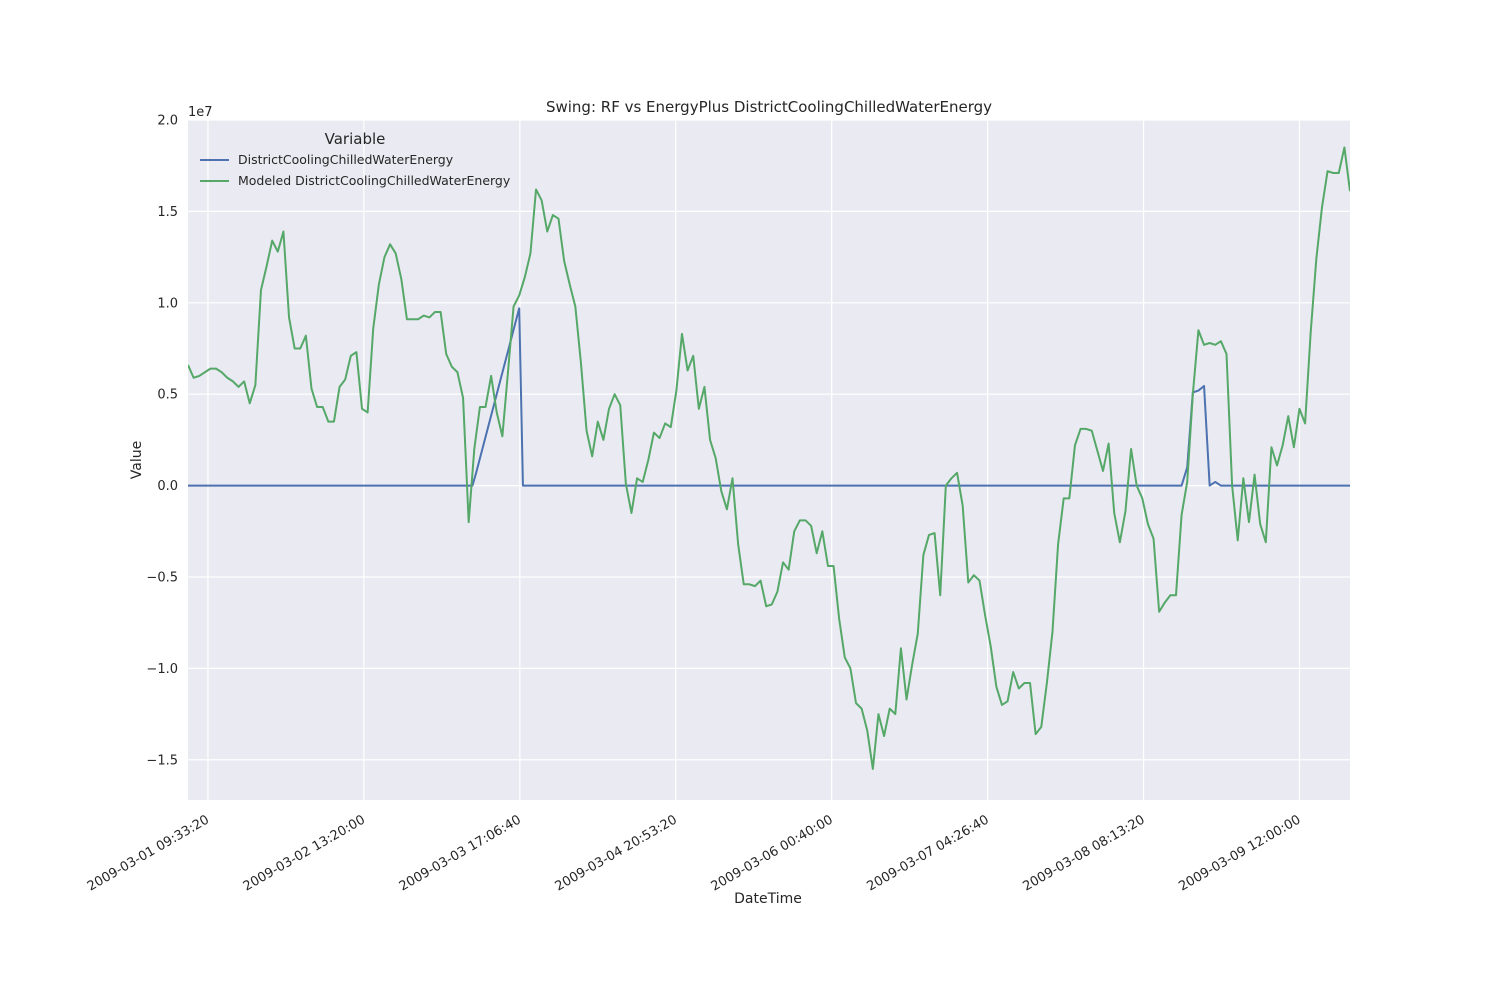 The image size is (1500, 1000). Describe the element at coordinates (200, 112) in the screenshot. I see `y-scale-label: 1e7` at that location.